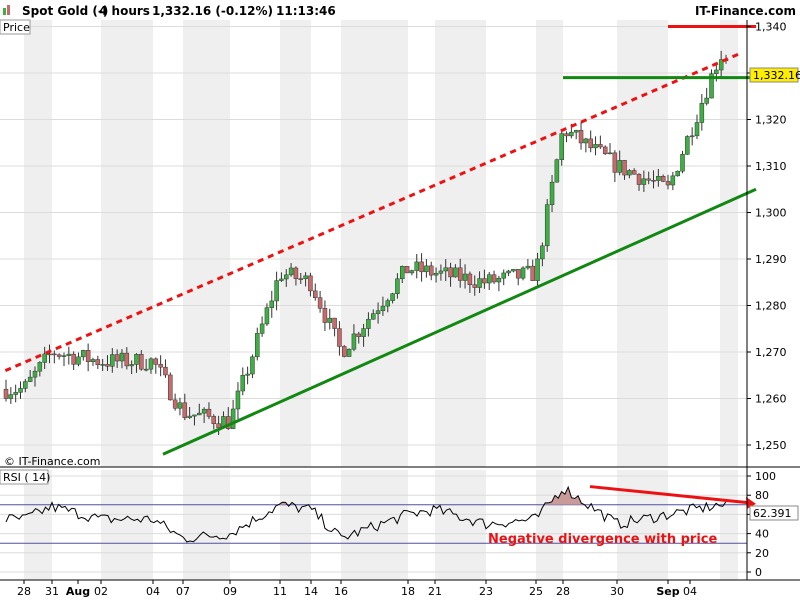  I want to click on last-rsi-text: 62.391, so click(772, 513).